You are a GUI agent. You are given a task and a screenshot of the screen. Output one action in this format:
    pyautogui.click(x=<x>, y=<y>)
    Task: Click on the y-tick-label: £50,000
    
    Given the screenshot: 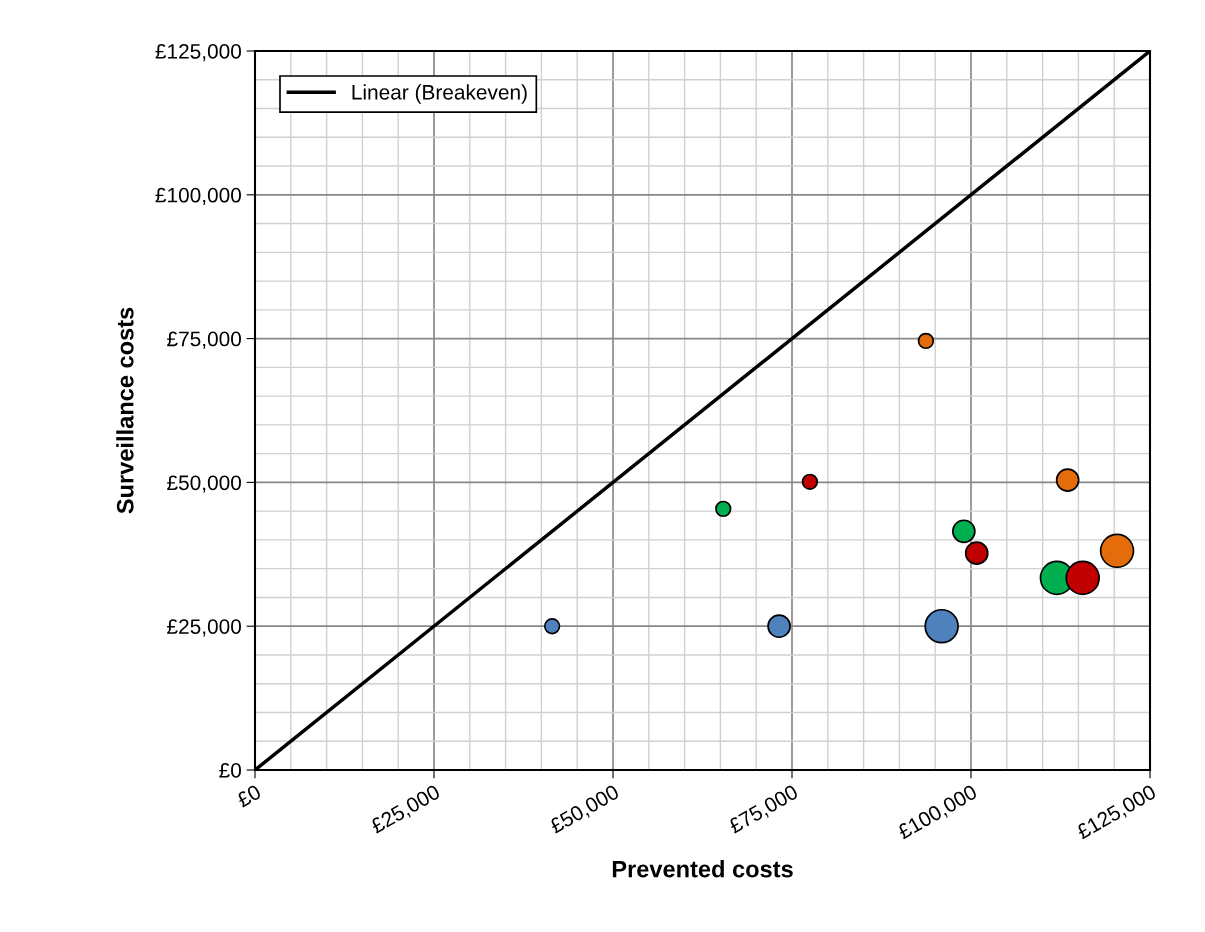 What is the action you would take?
    pyautogui.click(x=204, y=484)
    